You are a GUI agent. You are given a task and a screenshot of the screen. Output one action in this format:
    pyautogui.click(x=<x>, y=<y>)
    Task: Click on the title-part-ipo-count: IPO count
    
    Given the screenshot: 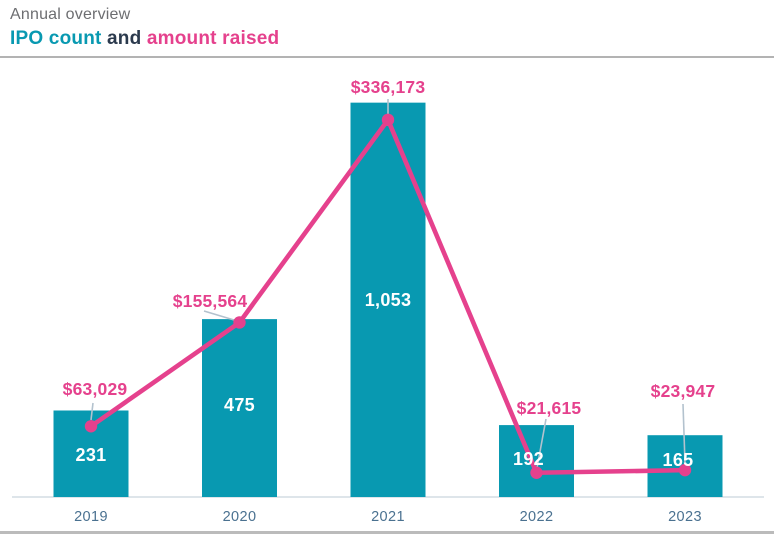 What is the action you would take?
    pyautogui.click(x=56, y=38)
    